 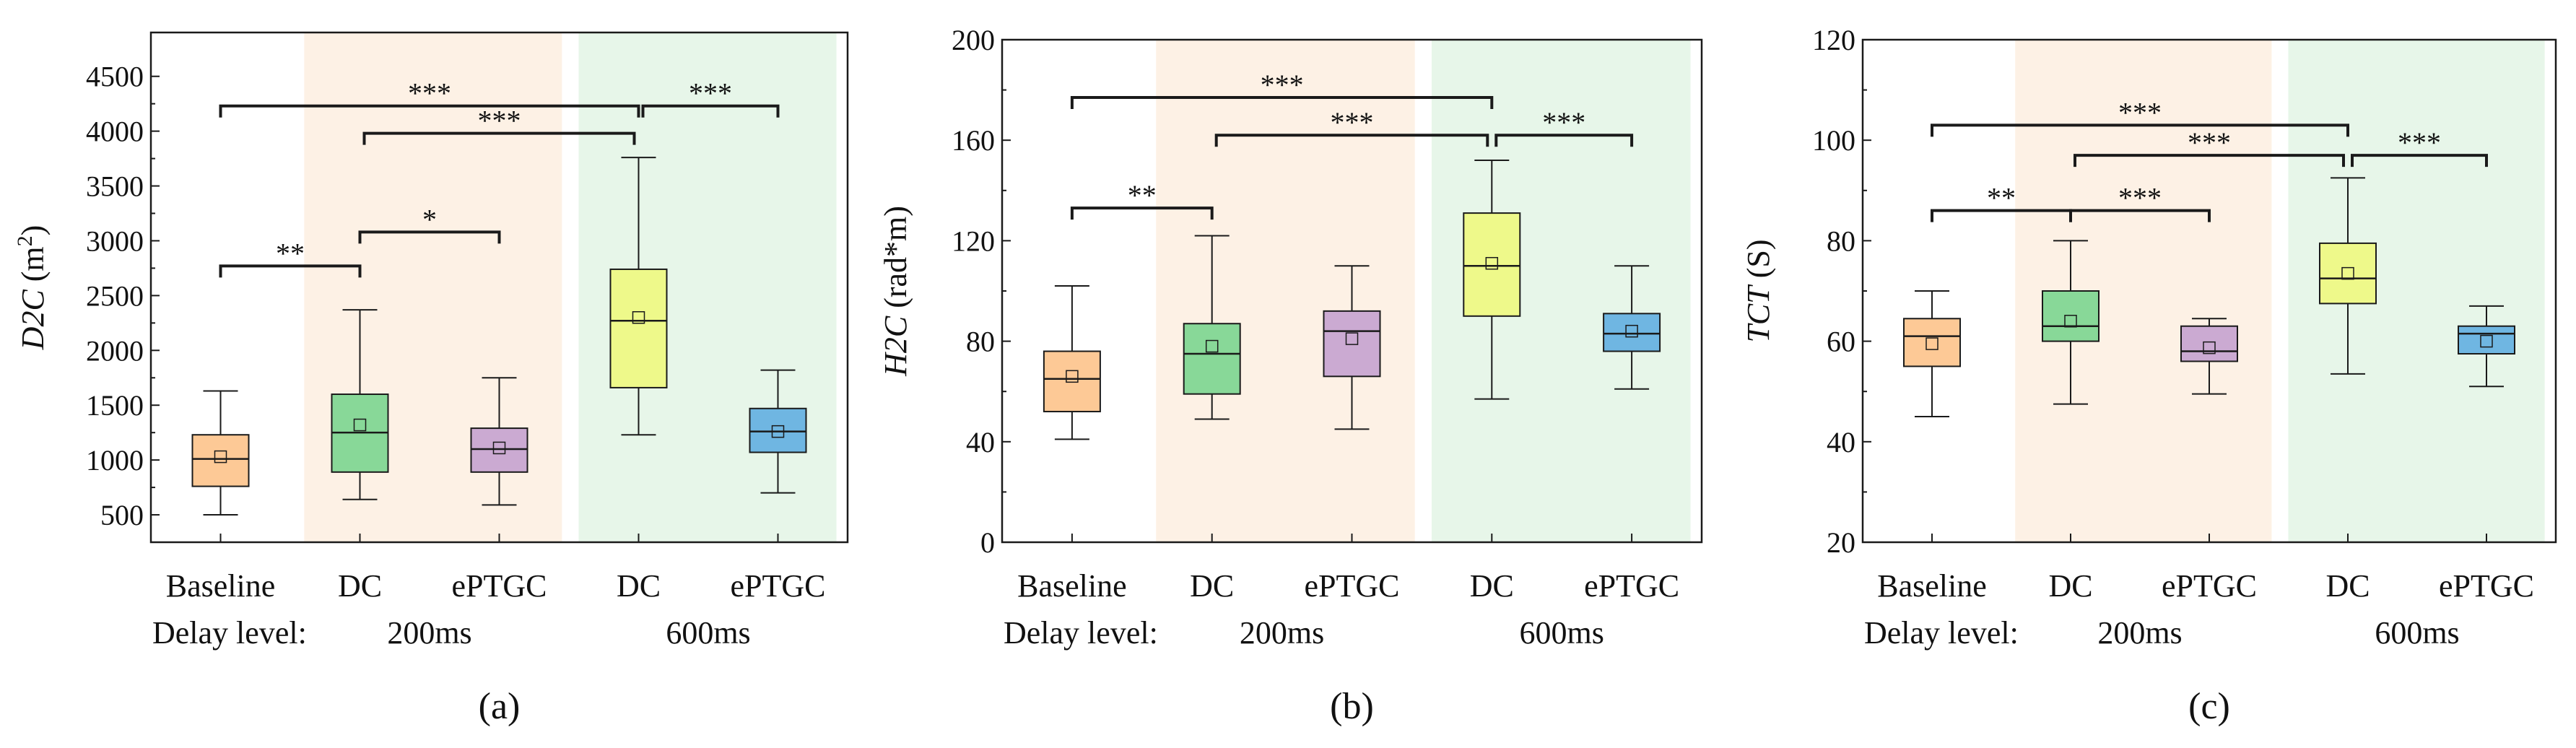 I want to click on y-tick-label: 3000, so click(x=115, y=241).